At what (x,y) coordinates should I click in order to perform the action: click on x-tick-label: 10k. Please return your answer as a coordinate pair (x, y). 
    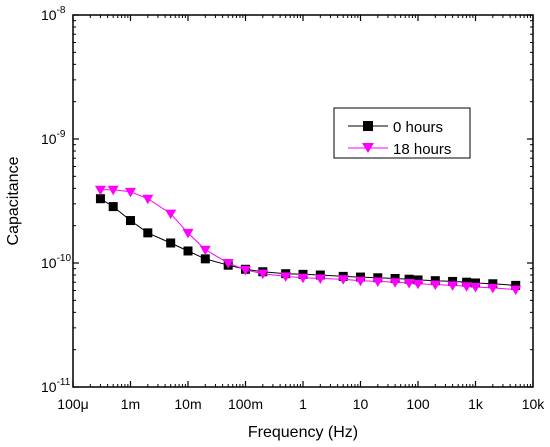
    Looking at the image, I should click on (534, 404).